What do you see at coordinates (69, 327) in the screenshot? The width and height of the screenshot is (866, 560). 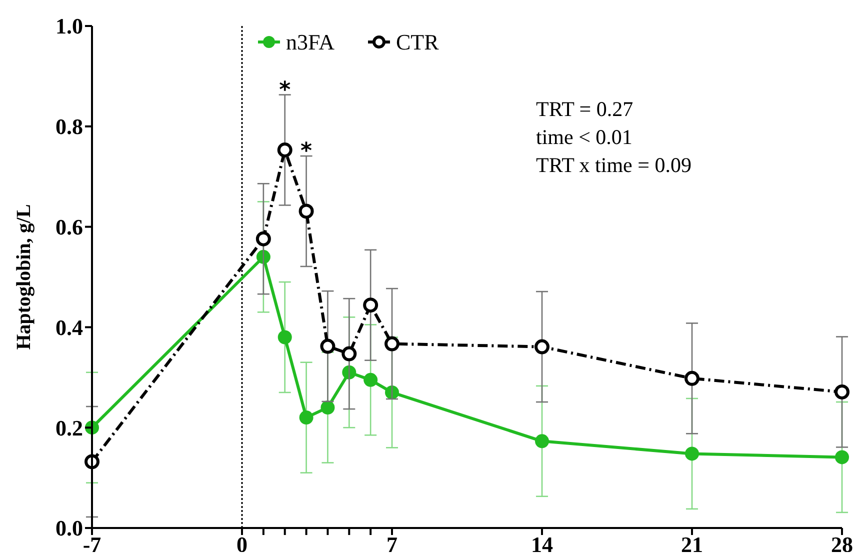 I see `y-tick-label: 0.4` at bounding box center [69, 327].